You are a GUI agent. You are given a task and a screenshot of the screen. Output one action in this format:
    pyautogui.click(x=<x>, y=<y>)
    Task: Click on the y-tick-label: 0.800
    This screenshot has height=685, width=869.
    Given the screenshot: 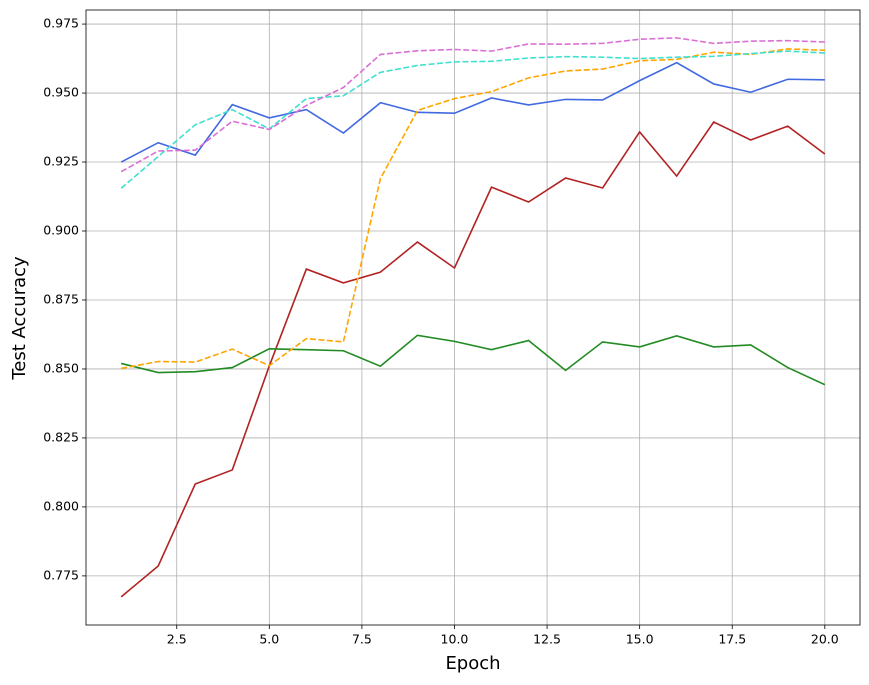 What is the action you would take?
    pyautogui.click(x=61, y=505)
    